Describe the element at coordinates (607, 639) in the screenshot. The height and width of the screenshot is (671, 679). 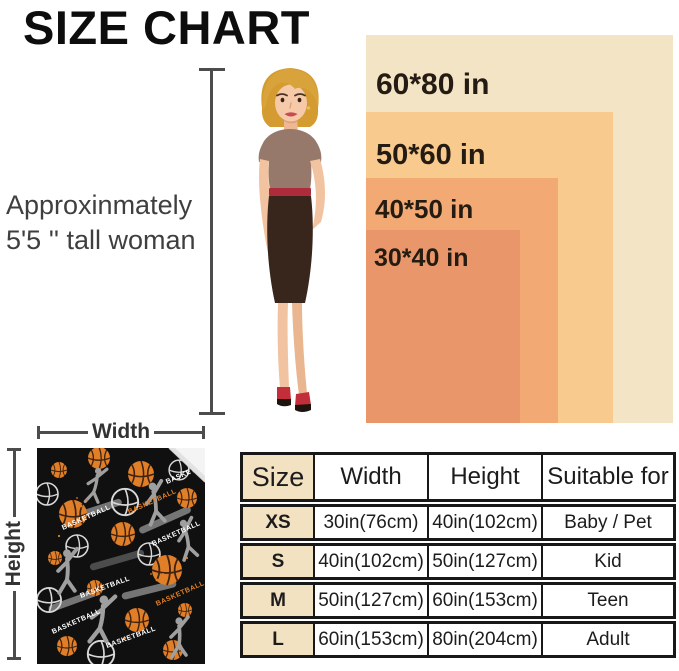
I see `cell-suitable-for: Adult` at that location.